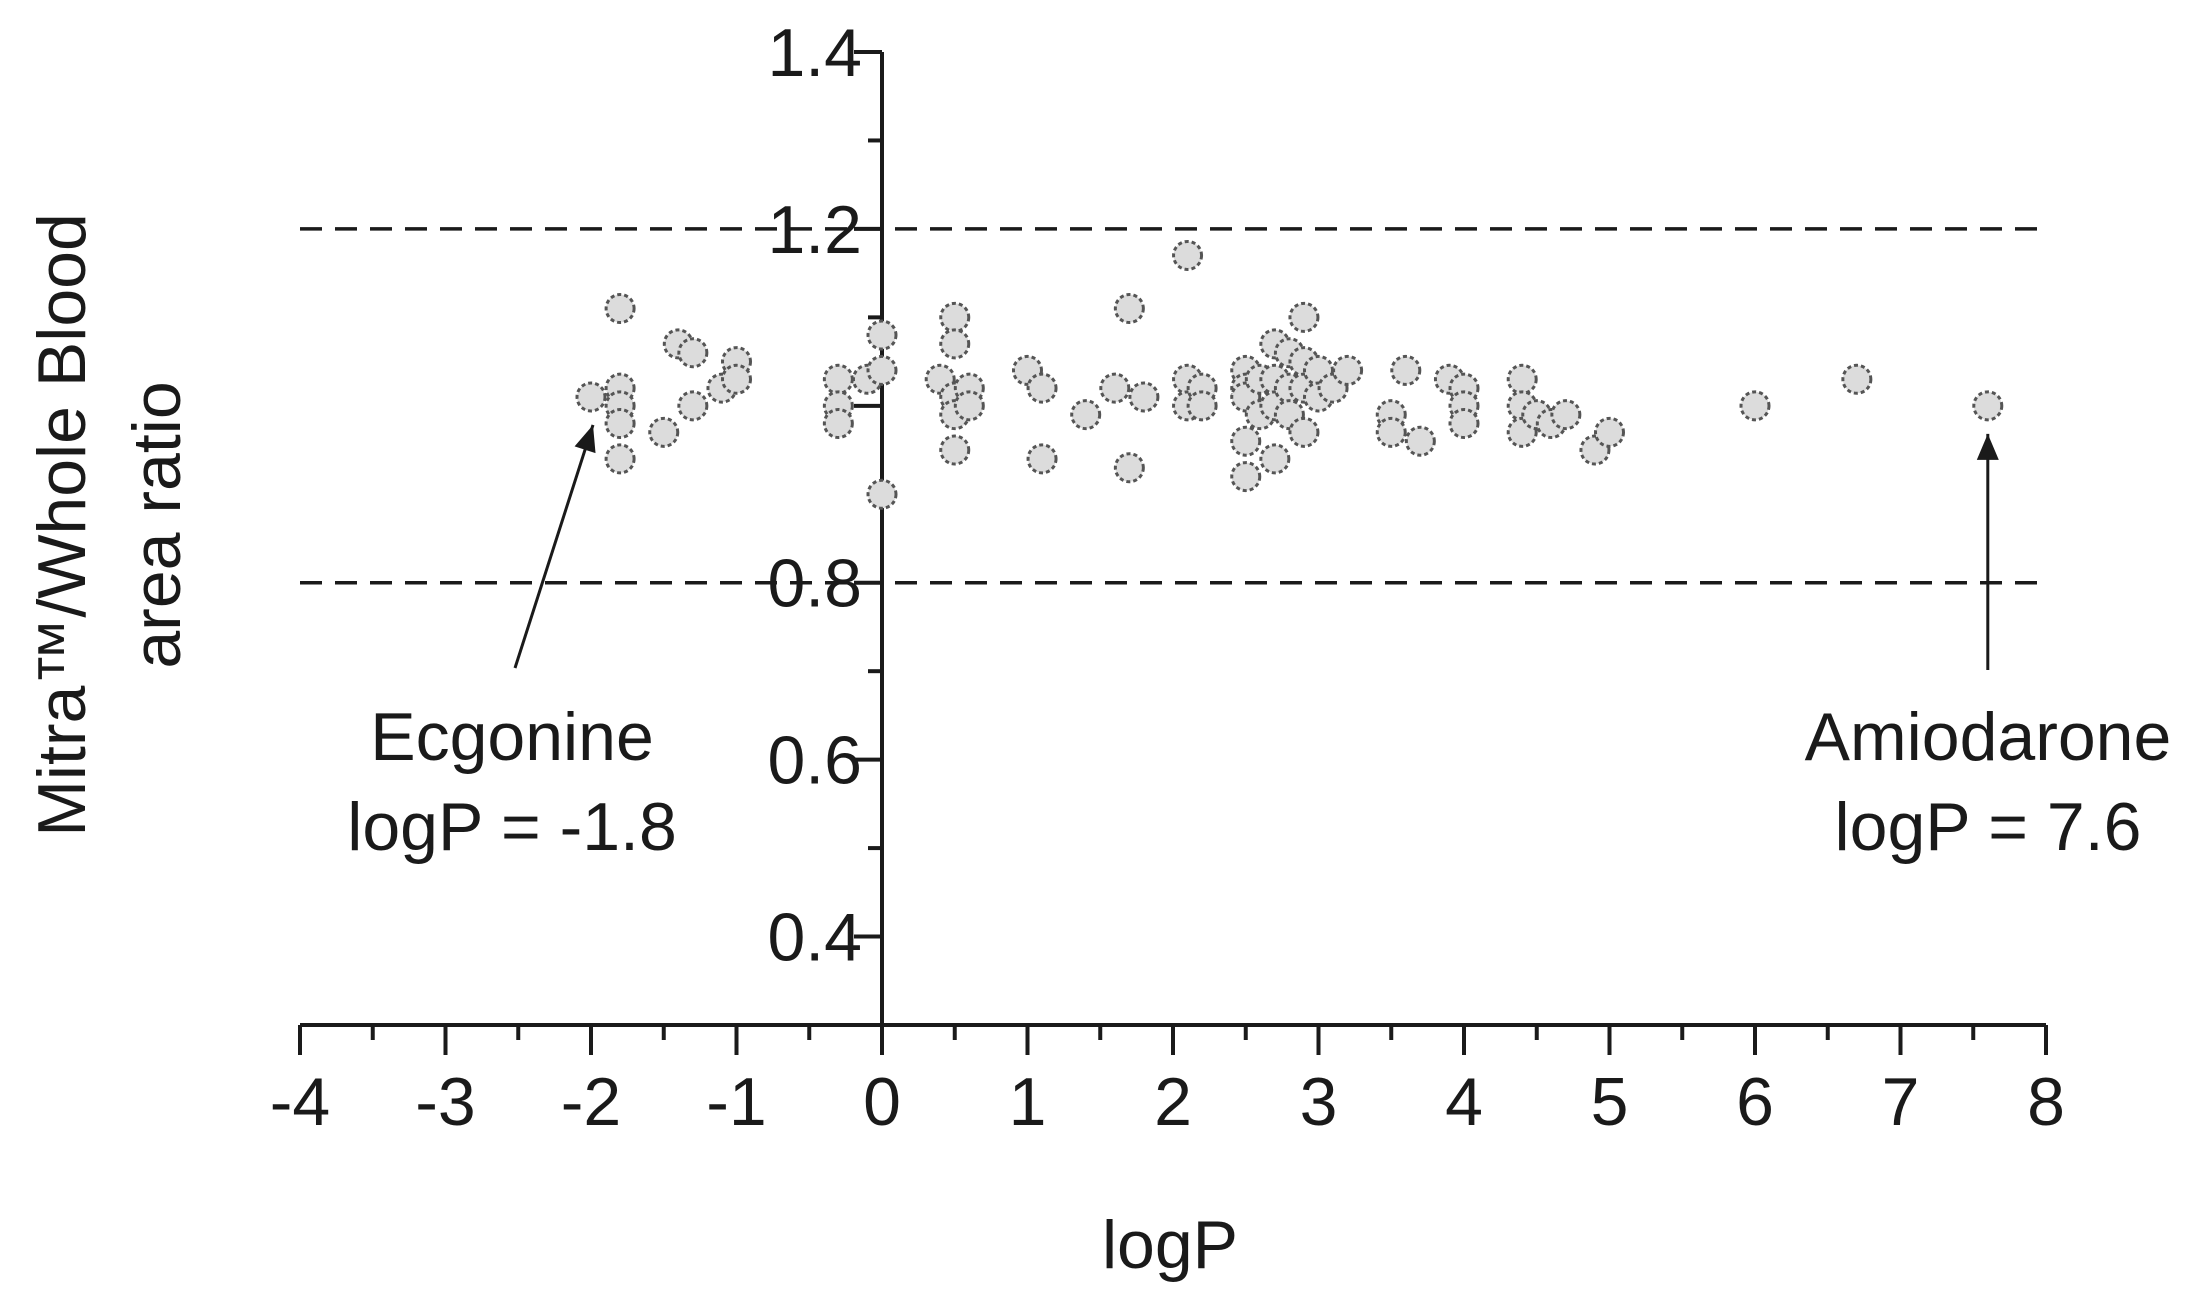 The image size is (2206, 1299). I want to click on x-tick-label: 6, so click(1755, 1102).